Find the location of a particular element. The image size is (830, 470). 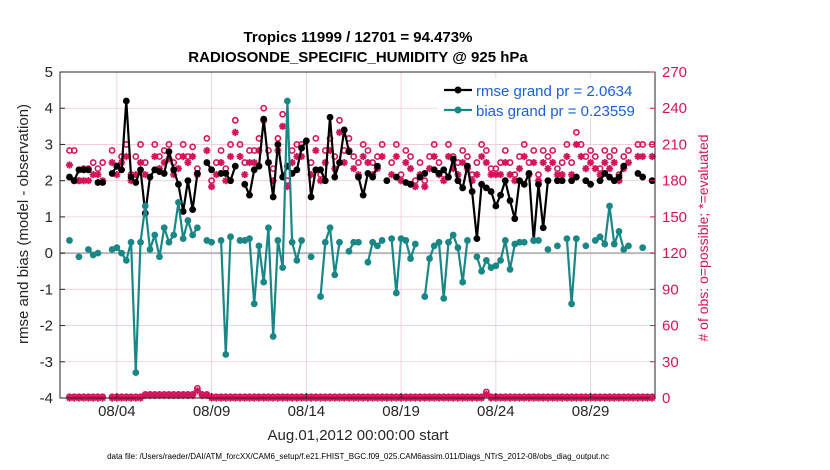

legend-rmse-label: rmse grand pr = 2.0634 is located at coordinates (554, 91).